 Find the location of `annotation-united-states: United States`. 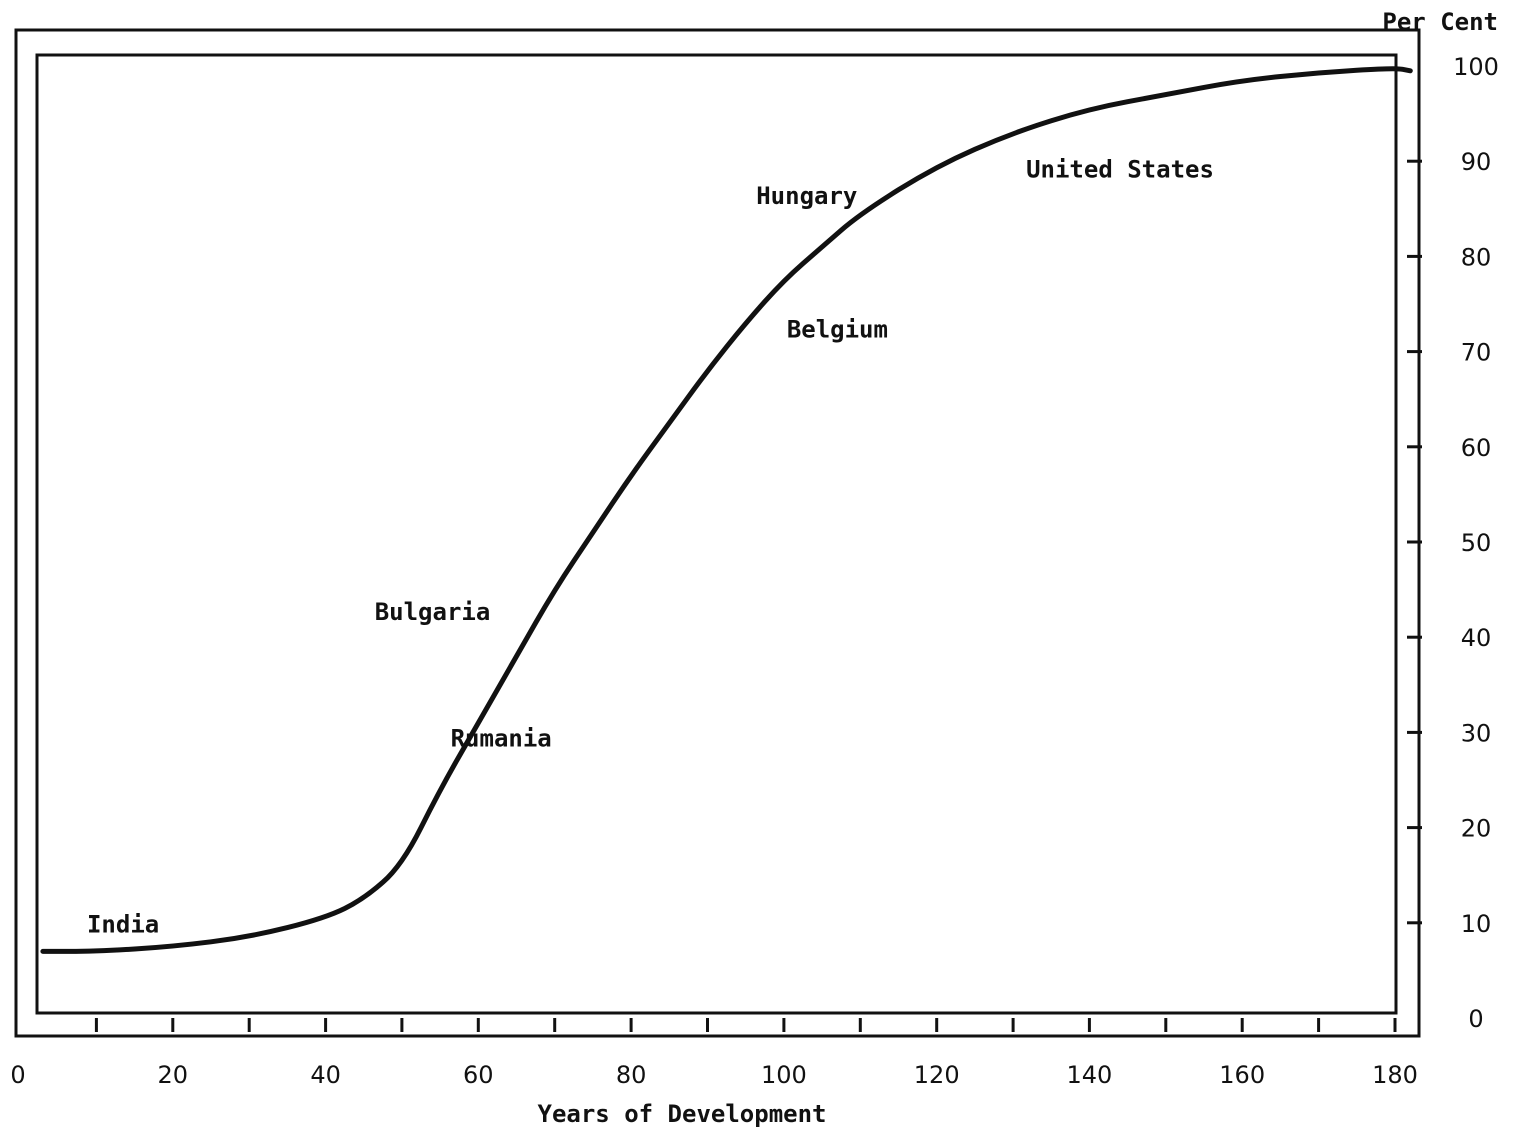

annotation-united-states: United States is located at coordinates (1120, 169).